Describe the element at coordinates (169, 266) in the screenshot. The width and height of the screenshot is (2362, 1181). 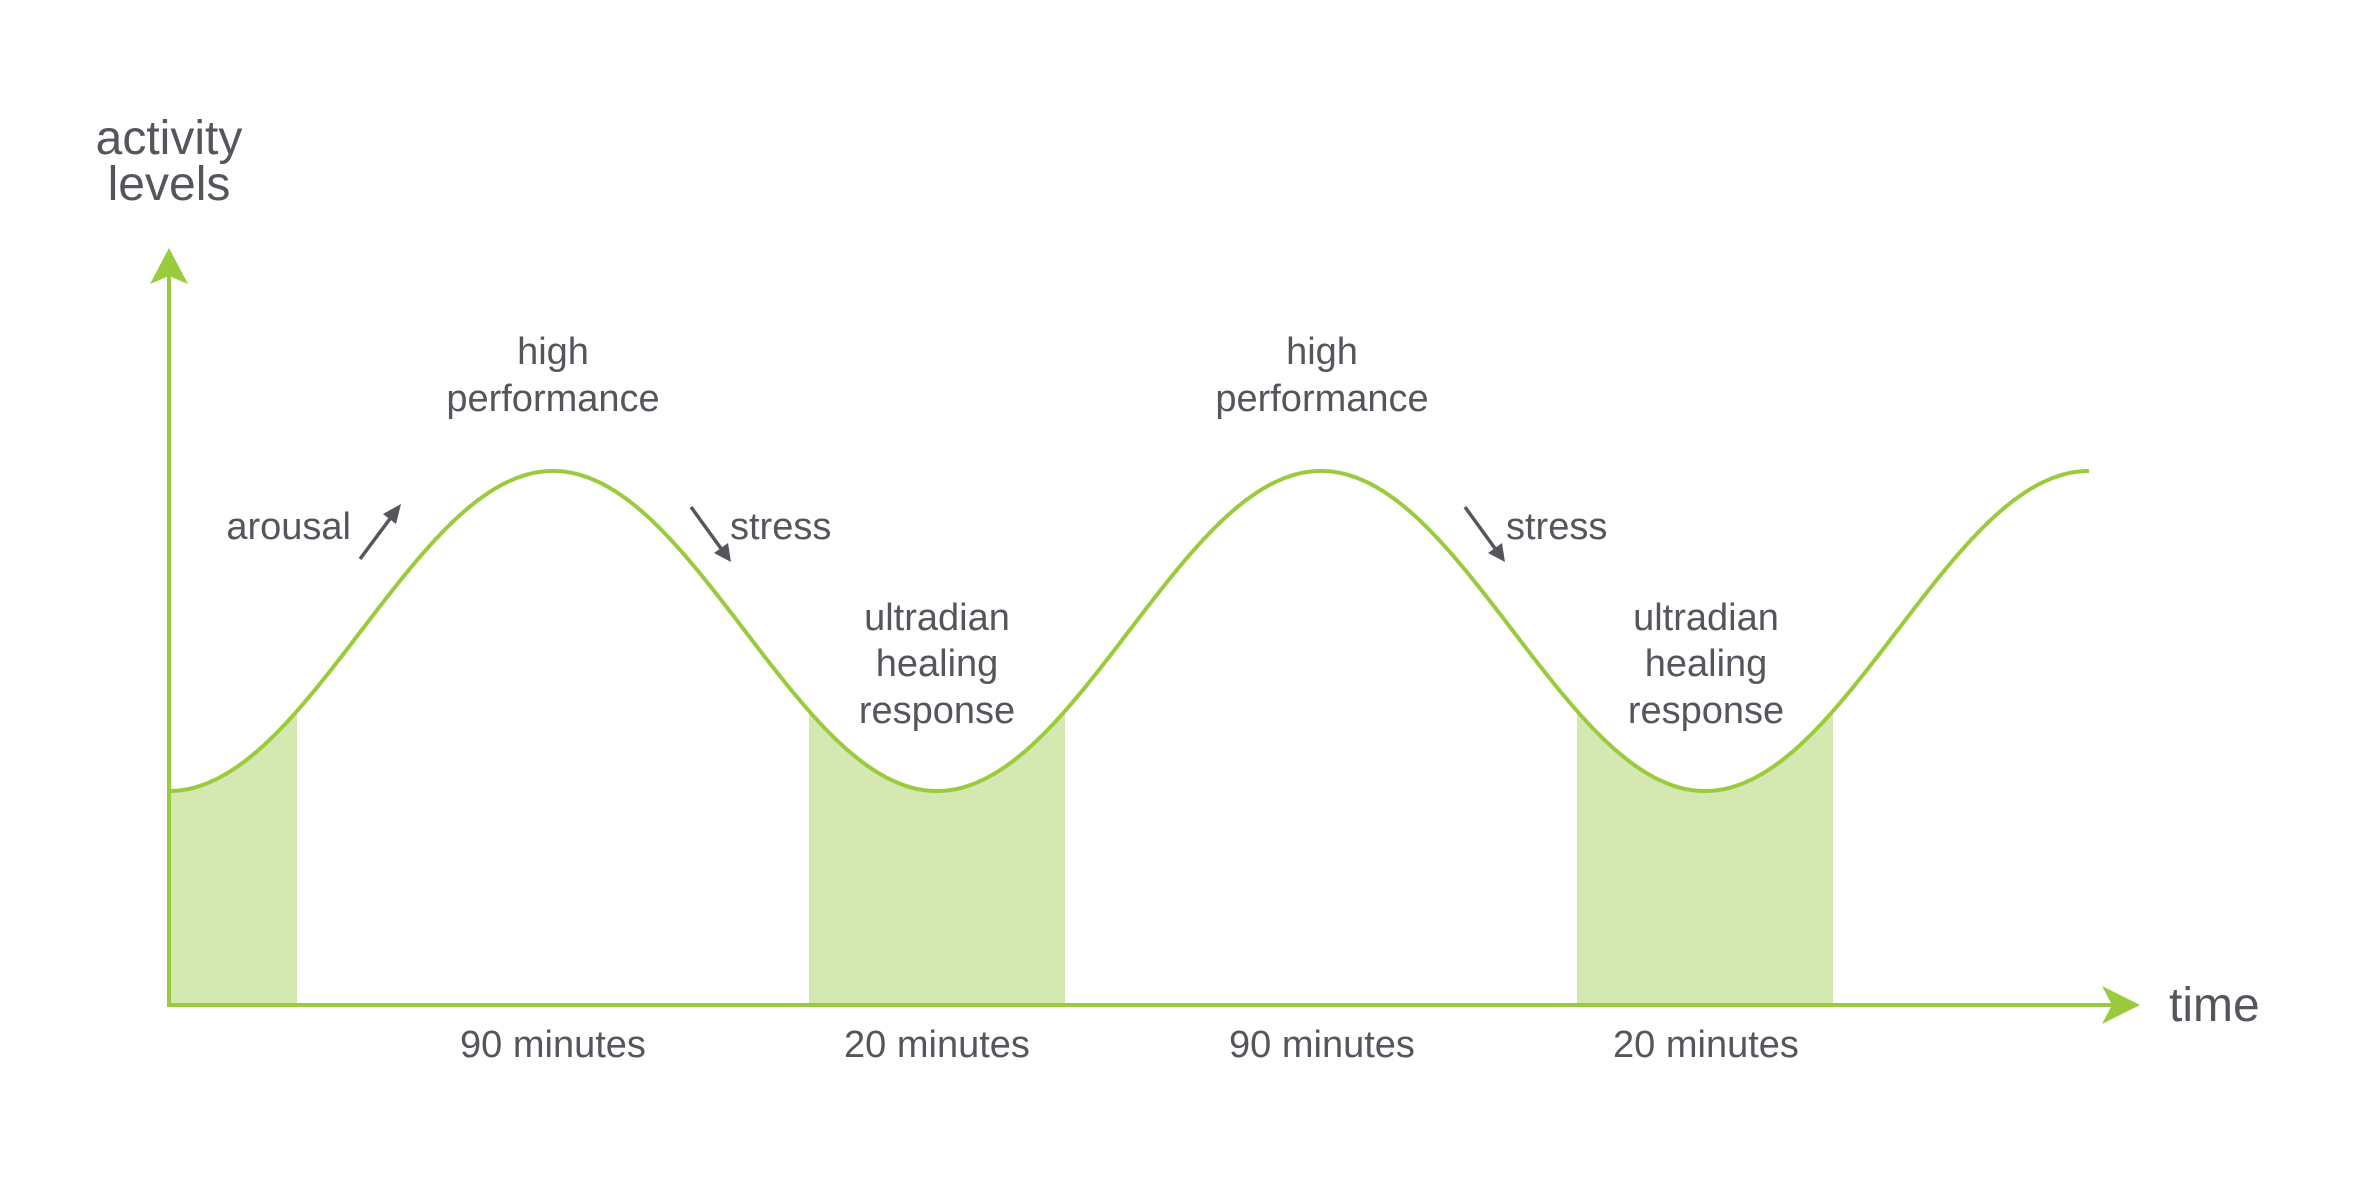
I see `y-axis-arrowhead-icon` at that location.